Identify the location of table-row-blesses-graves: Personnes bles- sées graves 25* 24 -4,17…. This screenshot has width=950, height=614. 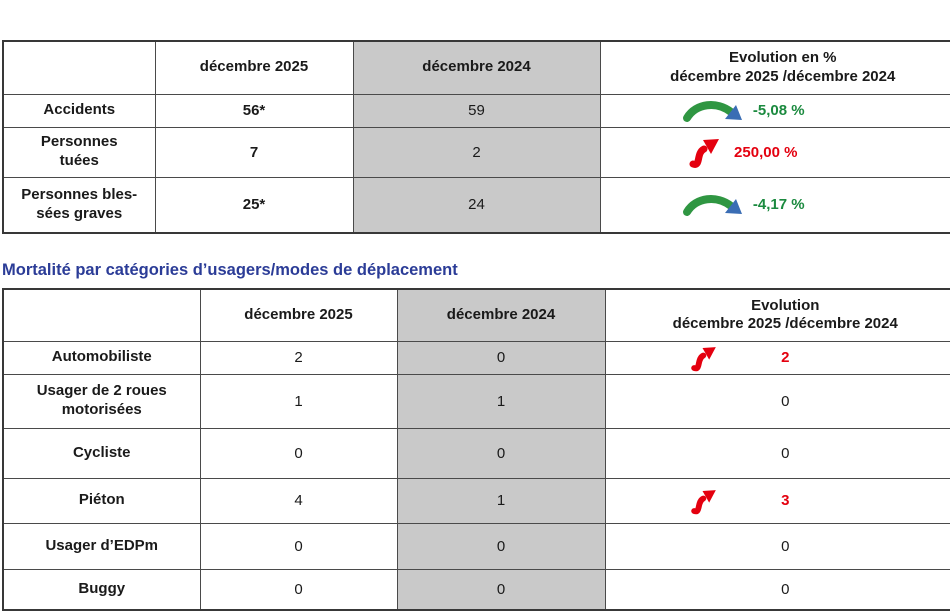
(476, 205).